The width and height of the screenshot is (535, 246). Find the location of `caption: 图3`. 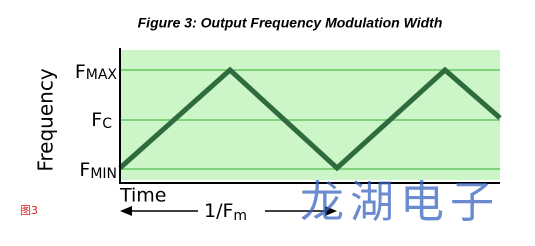

caption: 图3 is located at coordinates (29, 210).